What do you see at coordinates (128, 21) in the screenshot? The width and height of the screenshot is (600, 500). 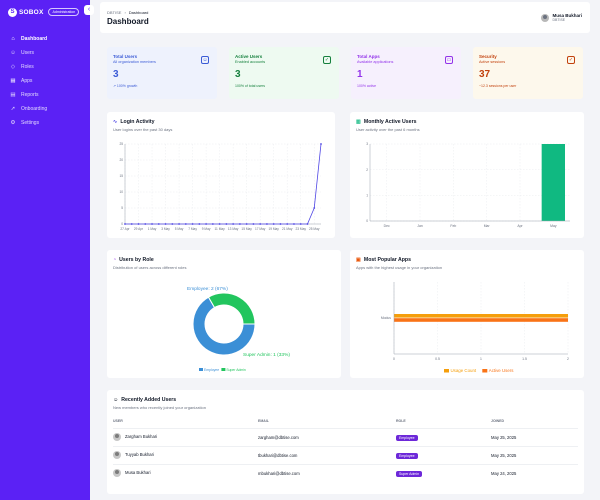 I see `page-title: Dashboard` at bounding box center [128, 21].